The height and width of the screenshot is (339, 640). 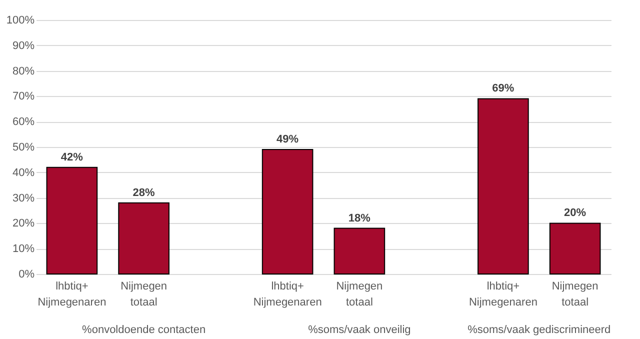 I want to click on y-tick-label: 20%, so click(x=23, y=224).